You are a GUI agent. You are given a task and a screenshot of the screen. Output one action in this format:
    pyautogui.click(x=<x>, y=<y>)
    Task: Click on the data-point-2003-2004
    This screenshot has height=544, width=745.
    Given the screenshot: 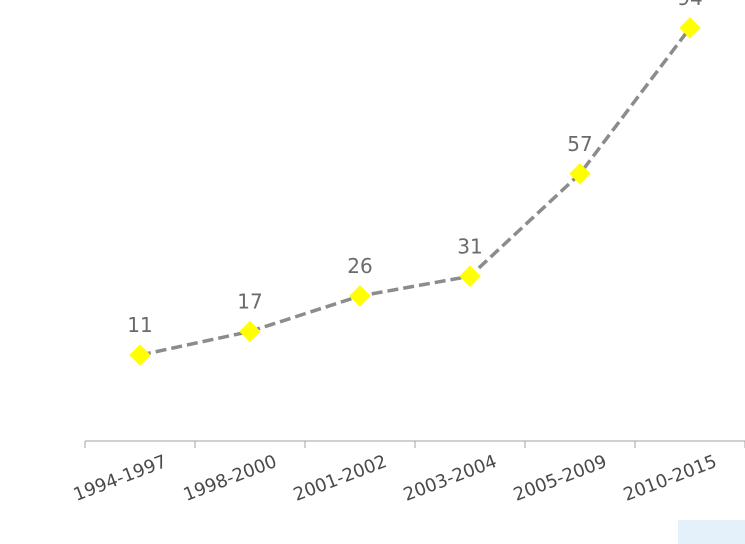 What is the action you would take?
    pyautogui.click(x=470, y=276)
    